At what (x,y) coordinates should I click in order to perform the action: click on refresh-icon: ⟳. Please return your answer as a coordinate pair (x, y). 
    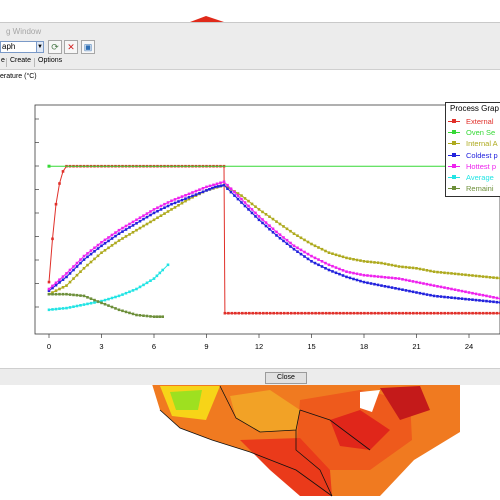
    Looking at the image, I should click on (55, 47).